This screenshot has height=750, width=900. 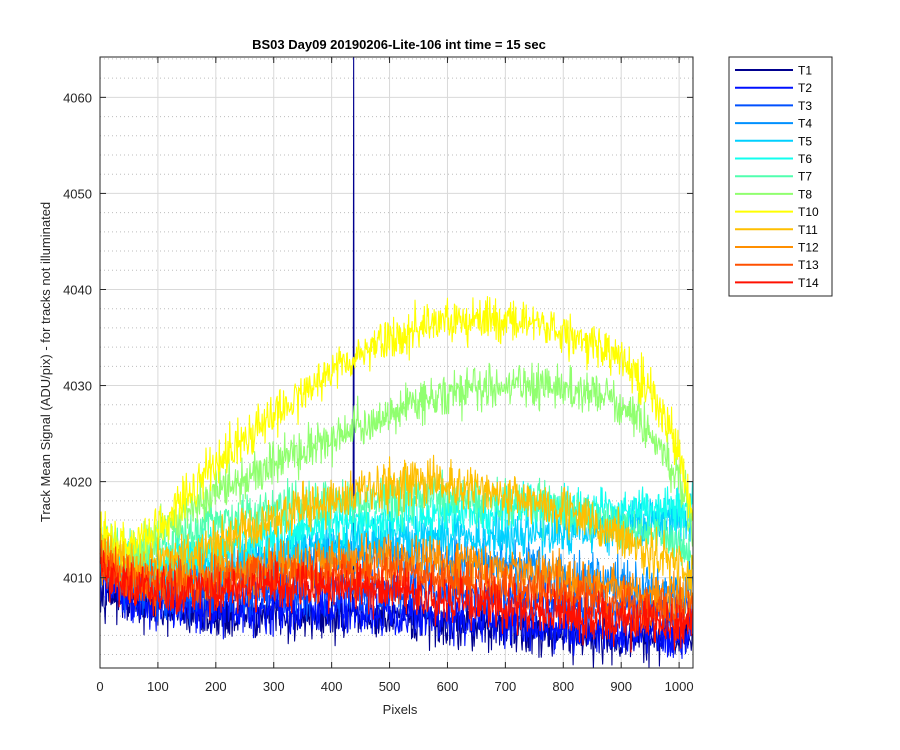 What do you see at coordinates (805, 88) in the screenshot?
I see `legend-label-t2: T2` at bounding box center [805, 88].